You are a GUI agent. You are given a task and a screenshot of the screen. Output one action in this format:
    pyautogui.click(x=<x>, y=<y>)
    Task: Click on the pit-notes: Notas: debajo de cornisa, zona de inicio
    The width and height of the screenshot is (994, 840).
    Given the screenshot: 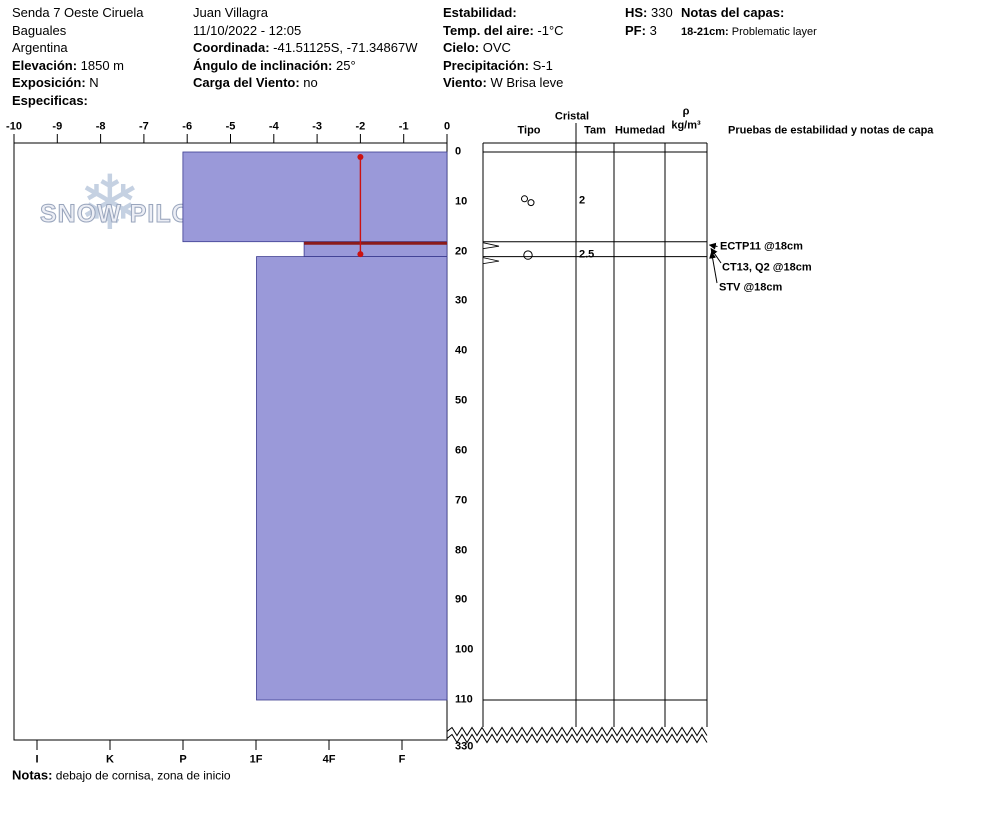 What is the action you would take?
    pyautogui.click(x=121, y=776)
    